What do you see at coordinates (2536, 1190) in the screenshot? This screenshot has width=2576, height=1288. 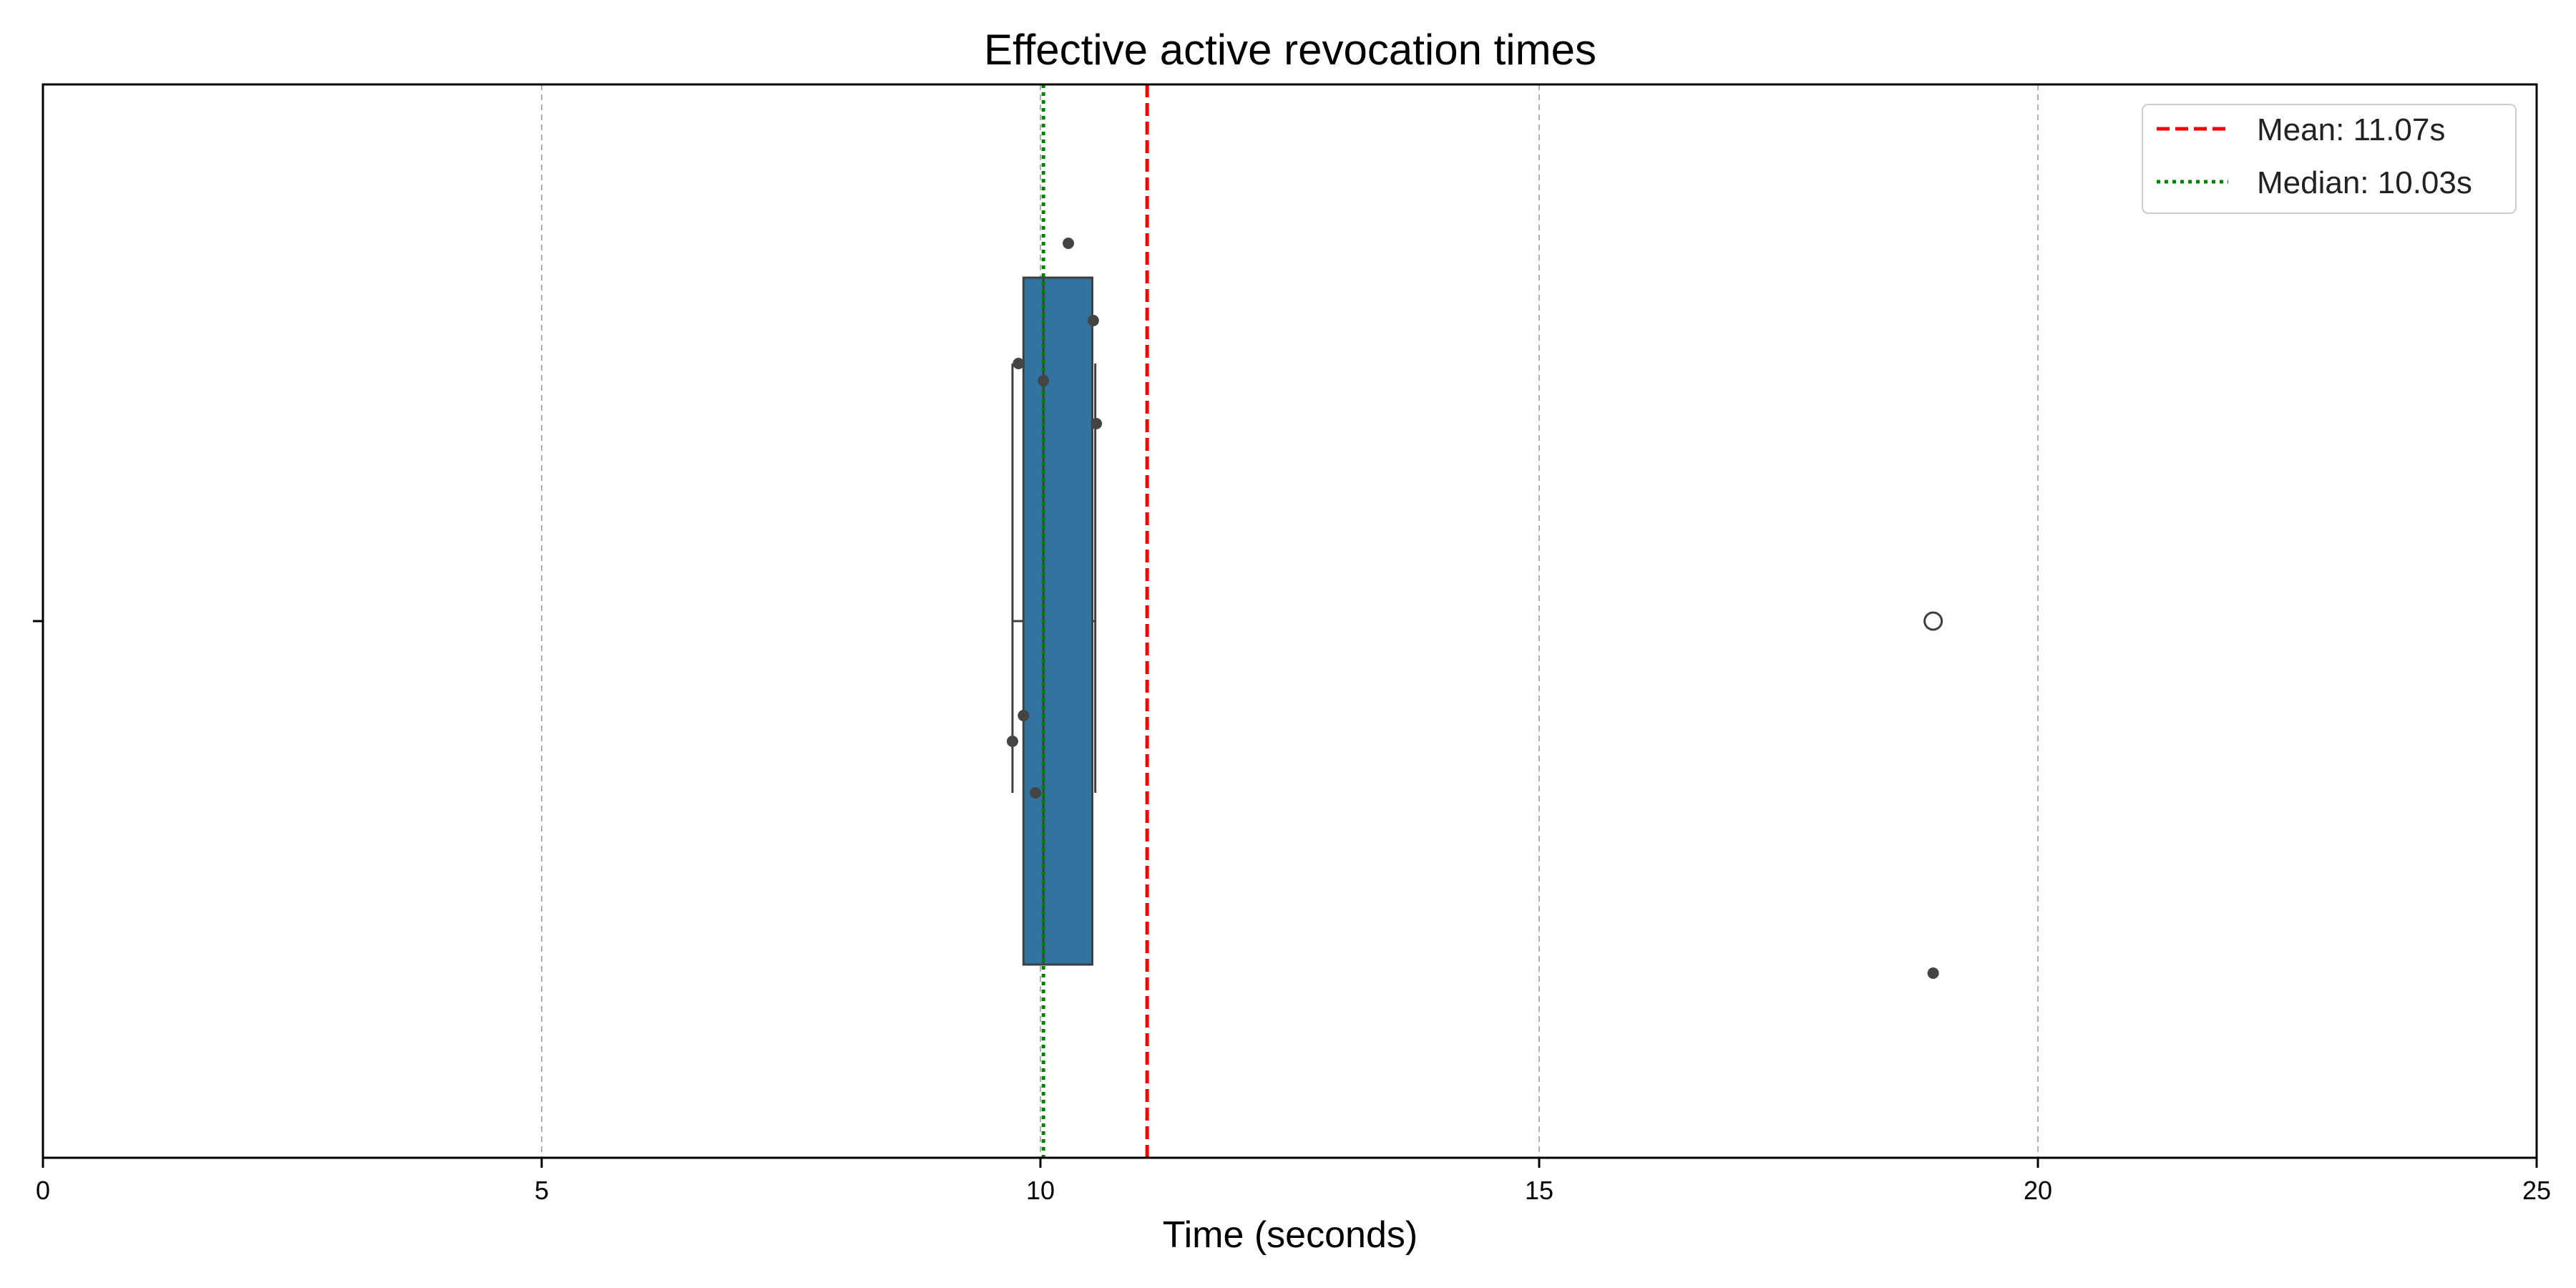 I see `x-tick-label: 25` at bounding box center [2536, 1190].